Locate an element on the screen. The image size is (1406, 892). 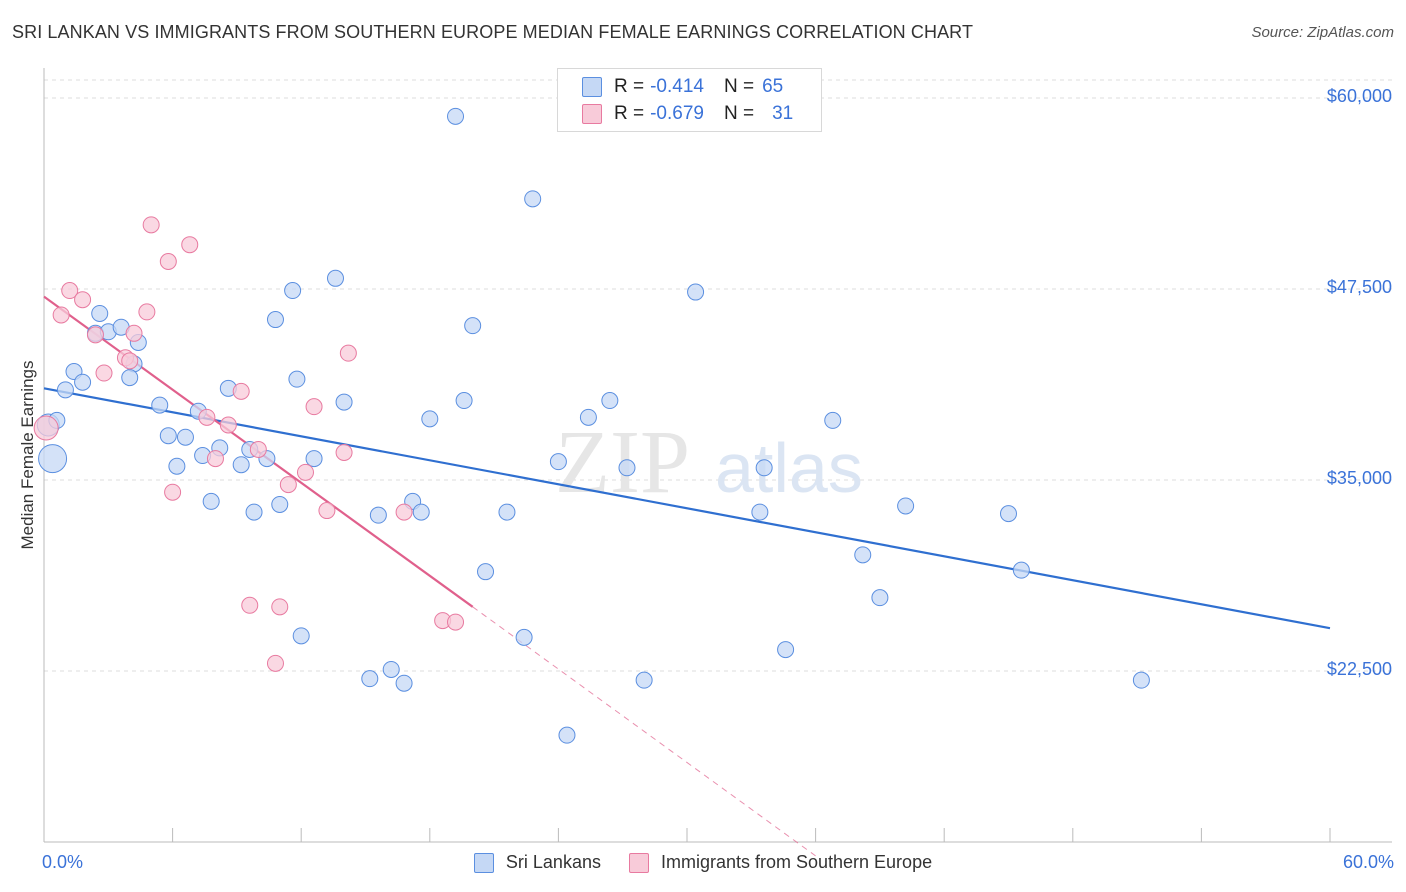
legend-row-sri-lankans: R = -0.414 N = 65 is located at coordinates (682, 87).